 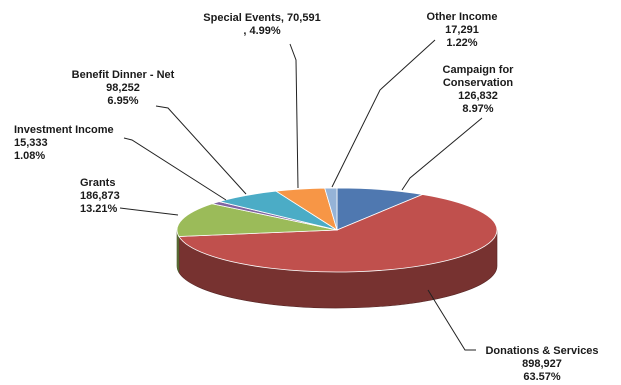 What do you see at coordinates (29, 156) in the screenshot?
I see `label-percent: 1.08%` at bounding box center [29, 156].